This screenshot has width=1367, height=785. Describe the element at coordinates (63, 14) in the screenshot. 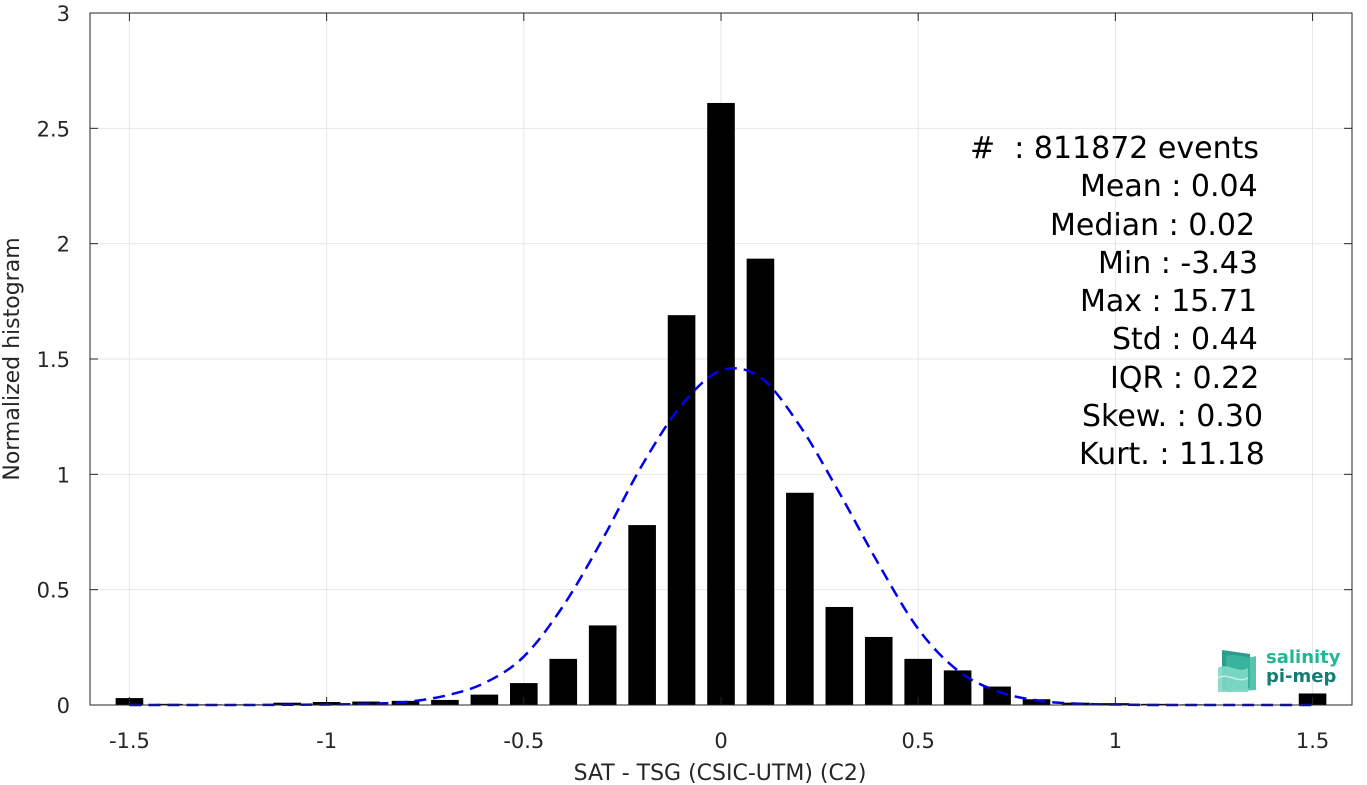

I see `y-tick-label: 3` at that location.